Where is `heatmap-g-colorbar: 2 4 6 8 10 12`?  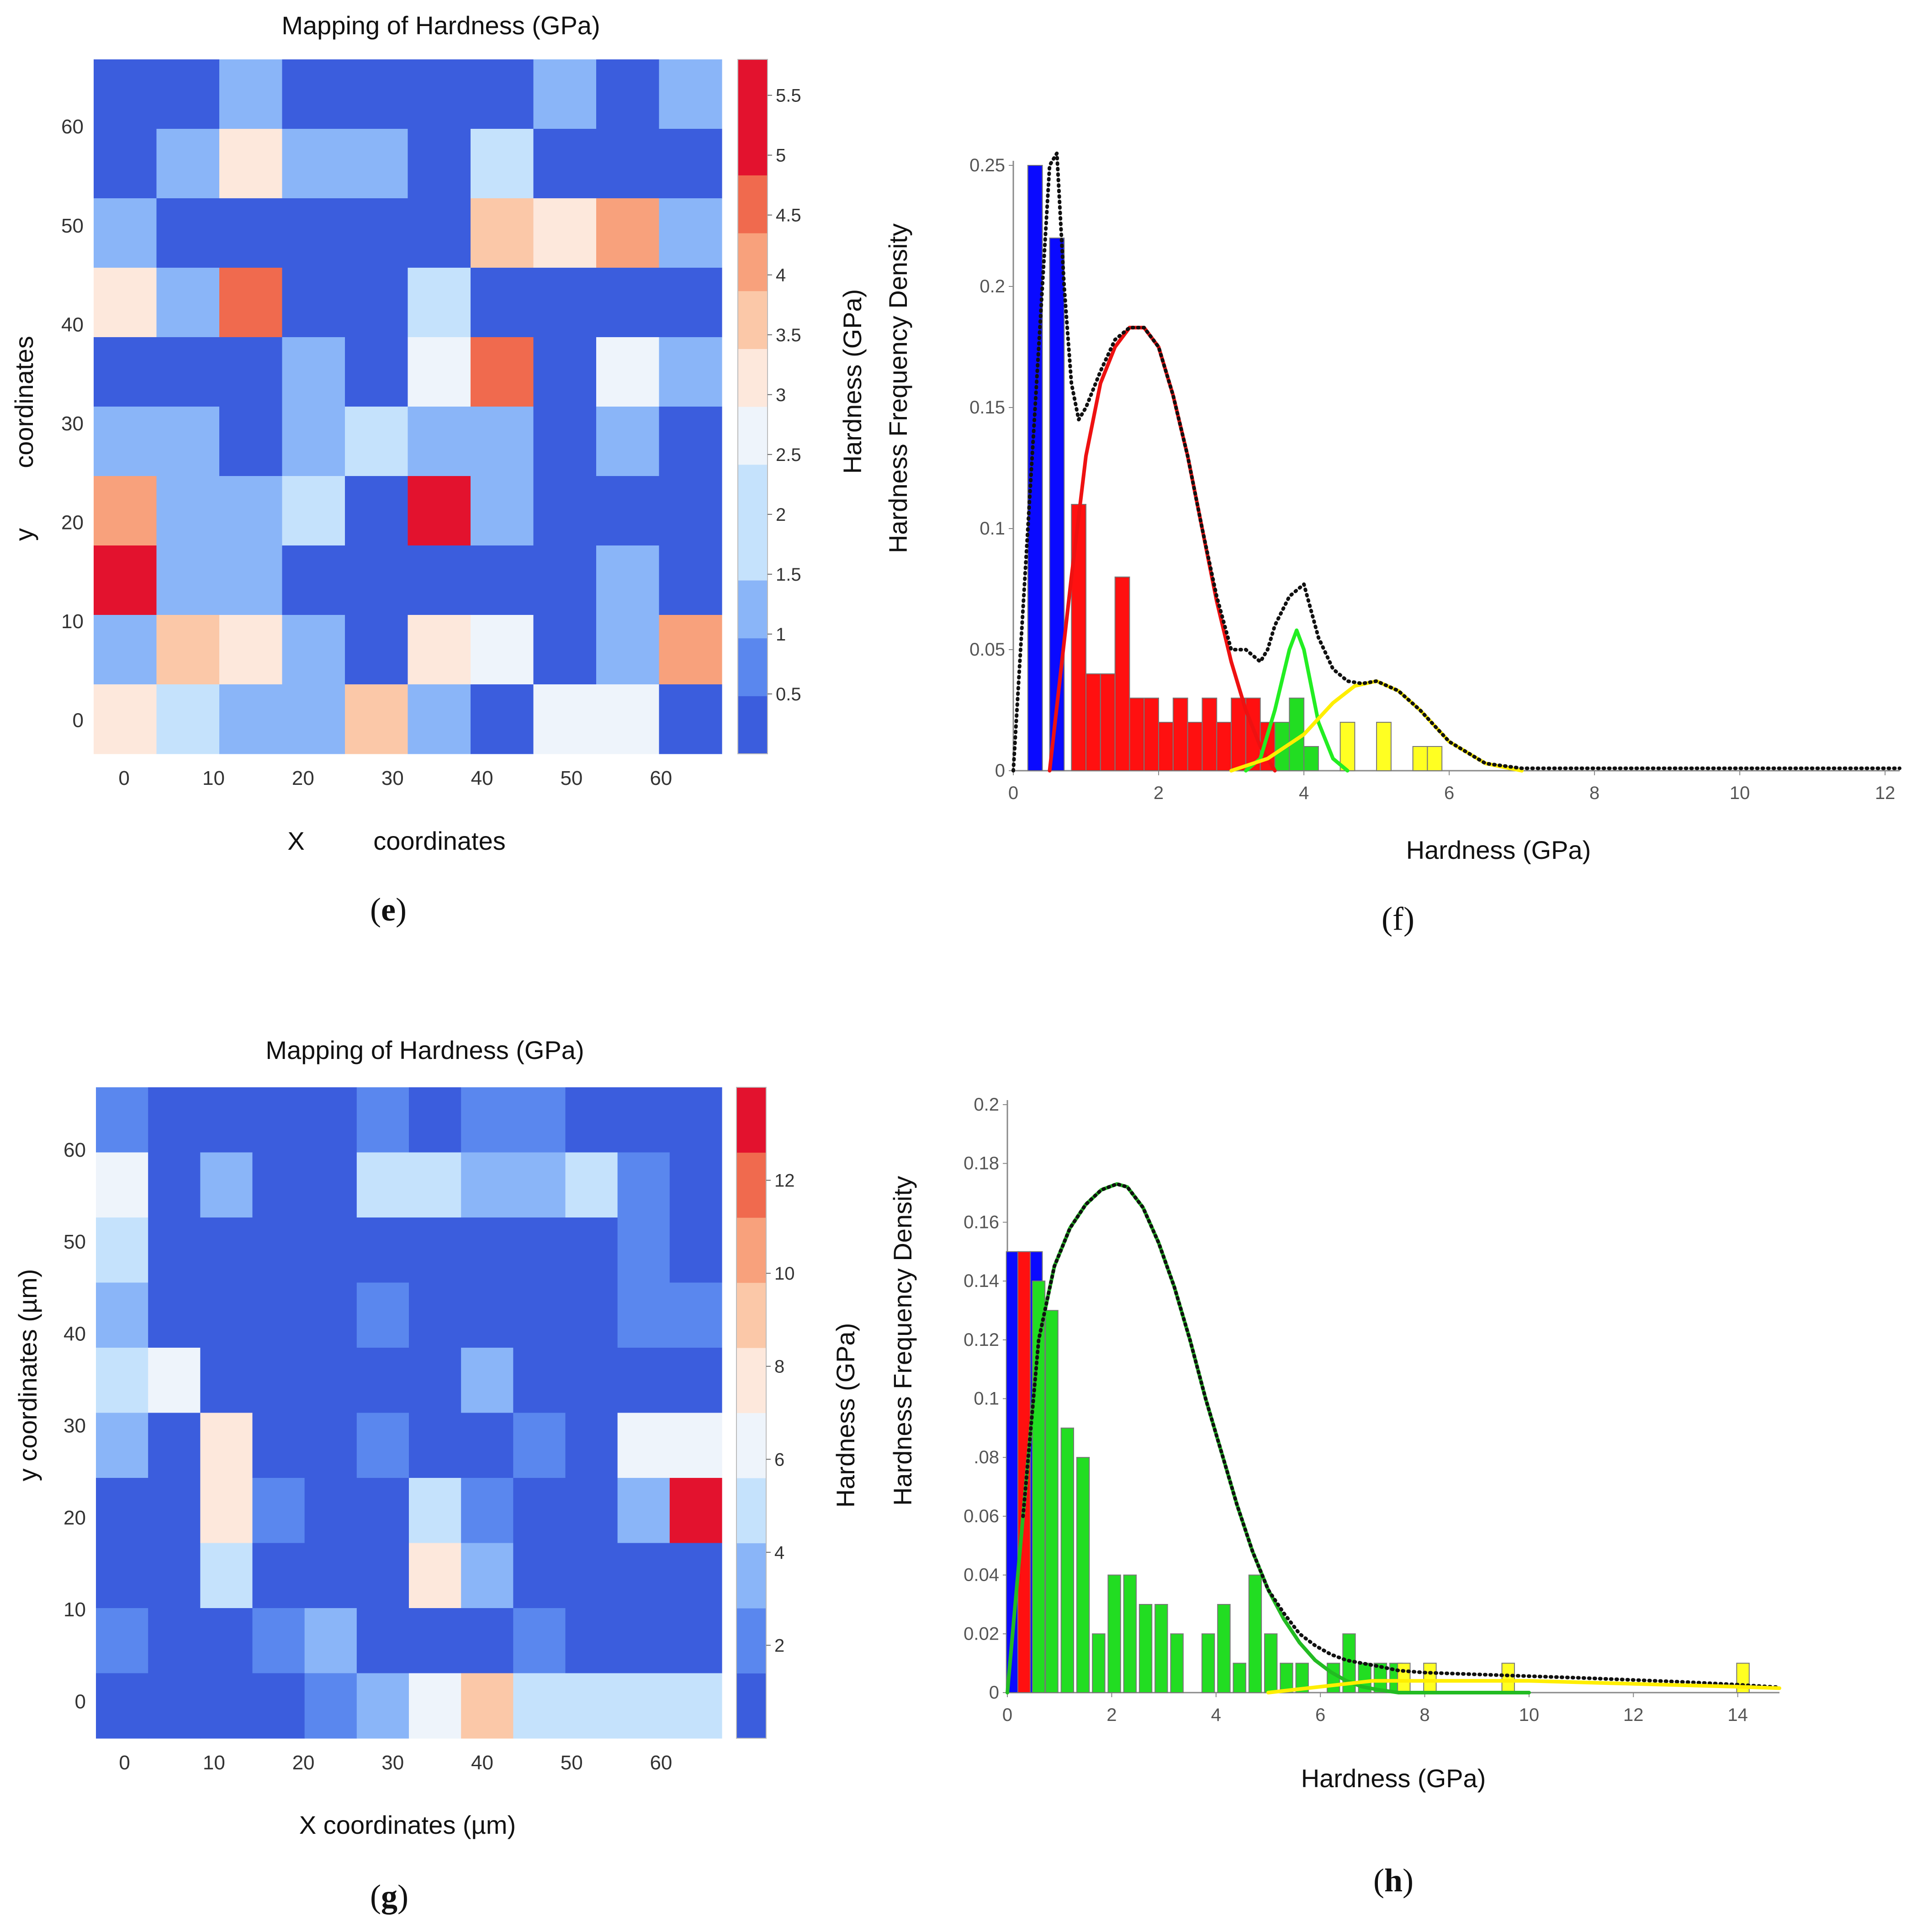
heatmap-g-colorbar: 2 4 6 8 10 12 is located at coordinates (765, 1413).